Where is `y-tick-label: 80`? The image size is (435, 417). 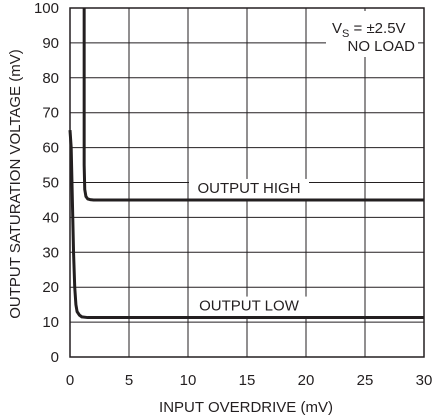 y-tick-label: 80 is located at coordinates (50, 78).